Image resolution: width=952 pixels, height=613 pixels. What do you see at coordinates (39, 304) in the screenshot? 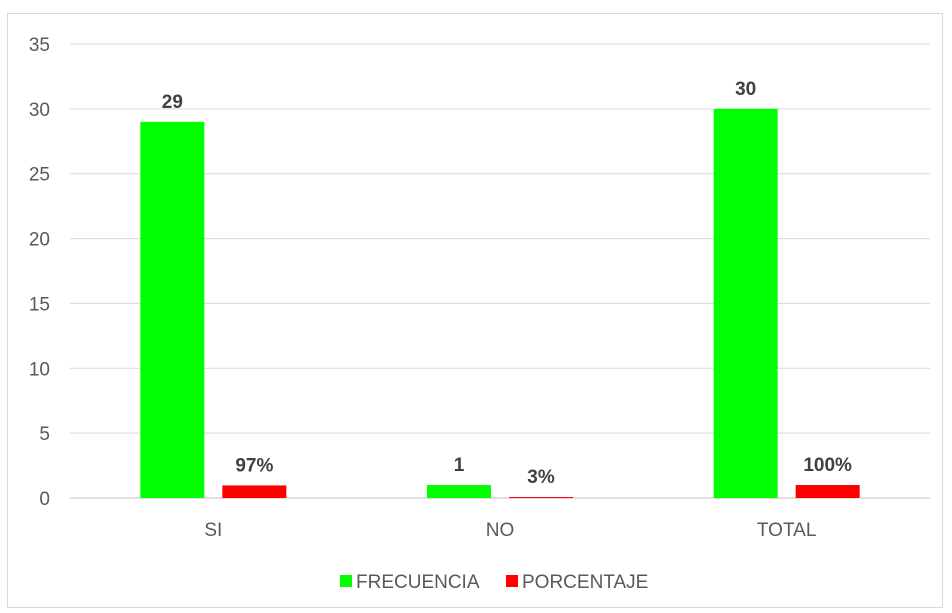
I see `y-tick-label: 15` at bounding box center [39, 304].